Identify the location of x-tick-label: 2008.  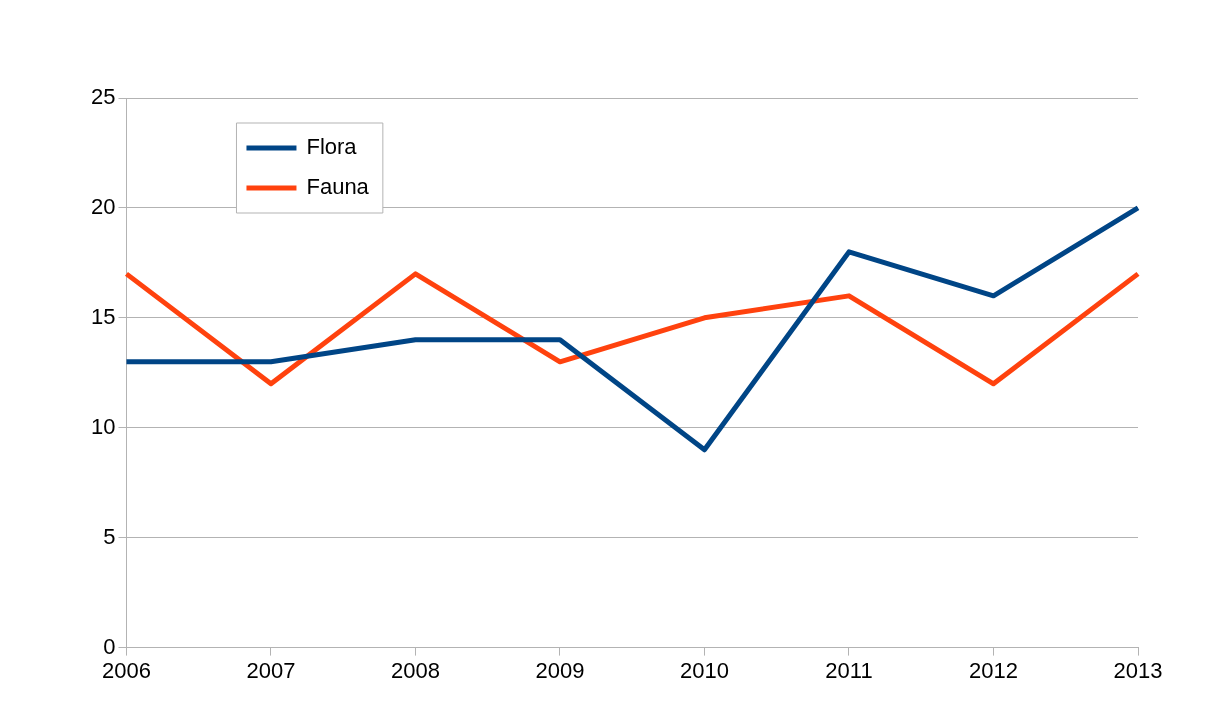
(415, 670).